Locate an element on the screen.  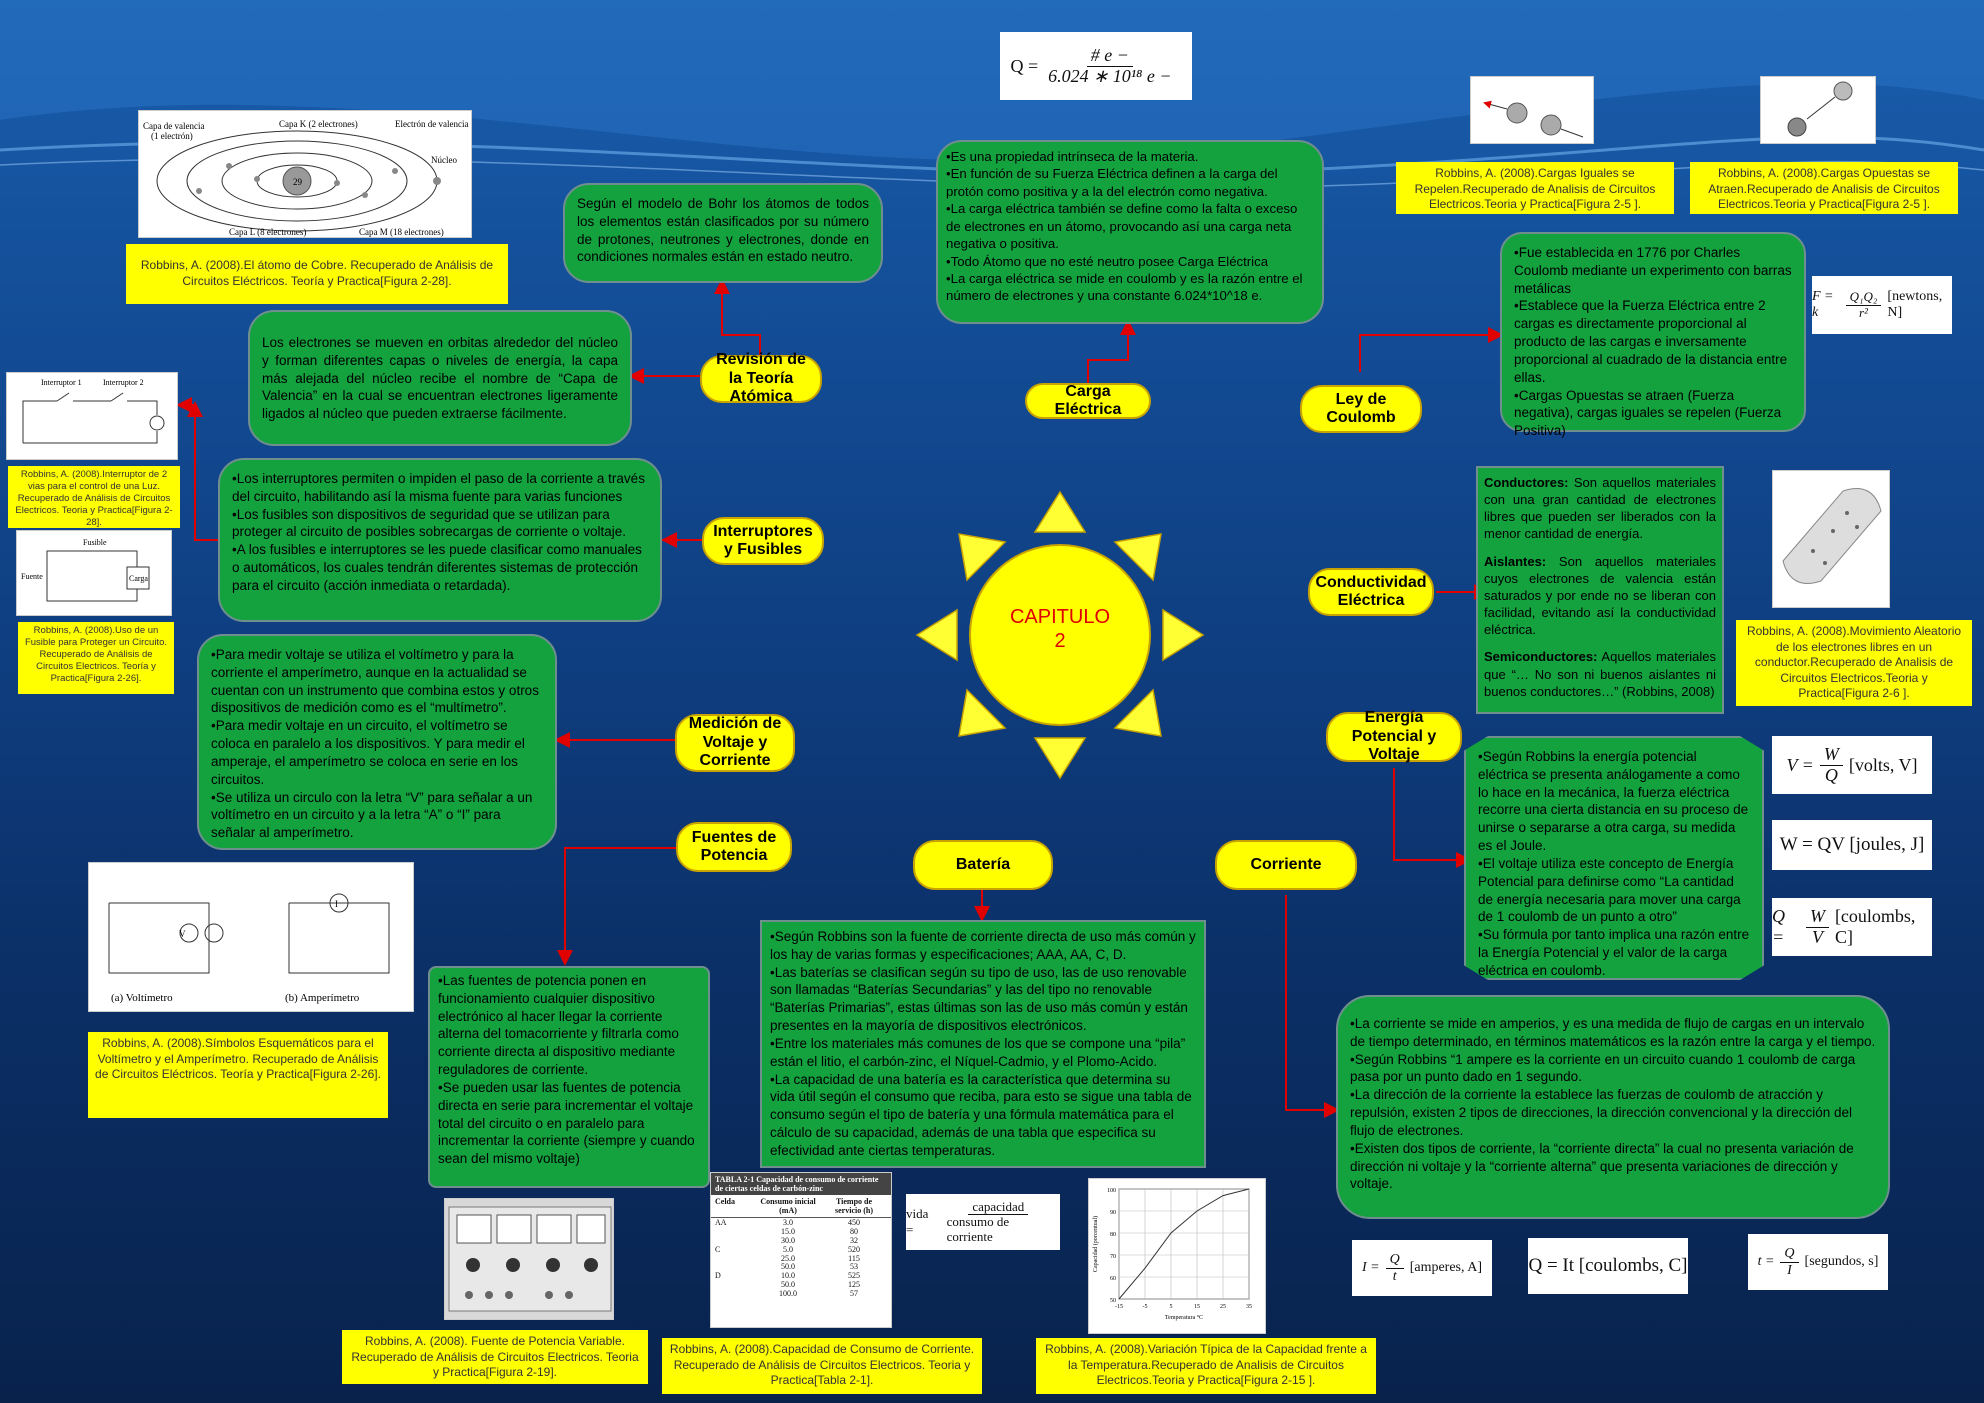
chart-series-line is located at coordinates (1184, 1244).